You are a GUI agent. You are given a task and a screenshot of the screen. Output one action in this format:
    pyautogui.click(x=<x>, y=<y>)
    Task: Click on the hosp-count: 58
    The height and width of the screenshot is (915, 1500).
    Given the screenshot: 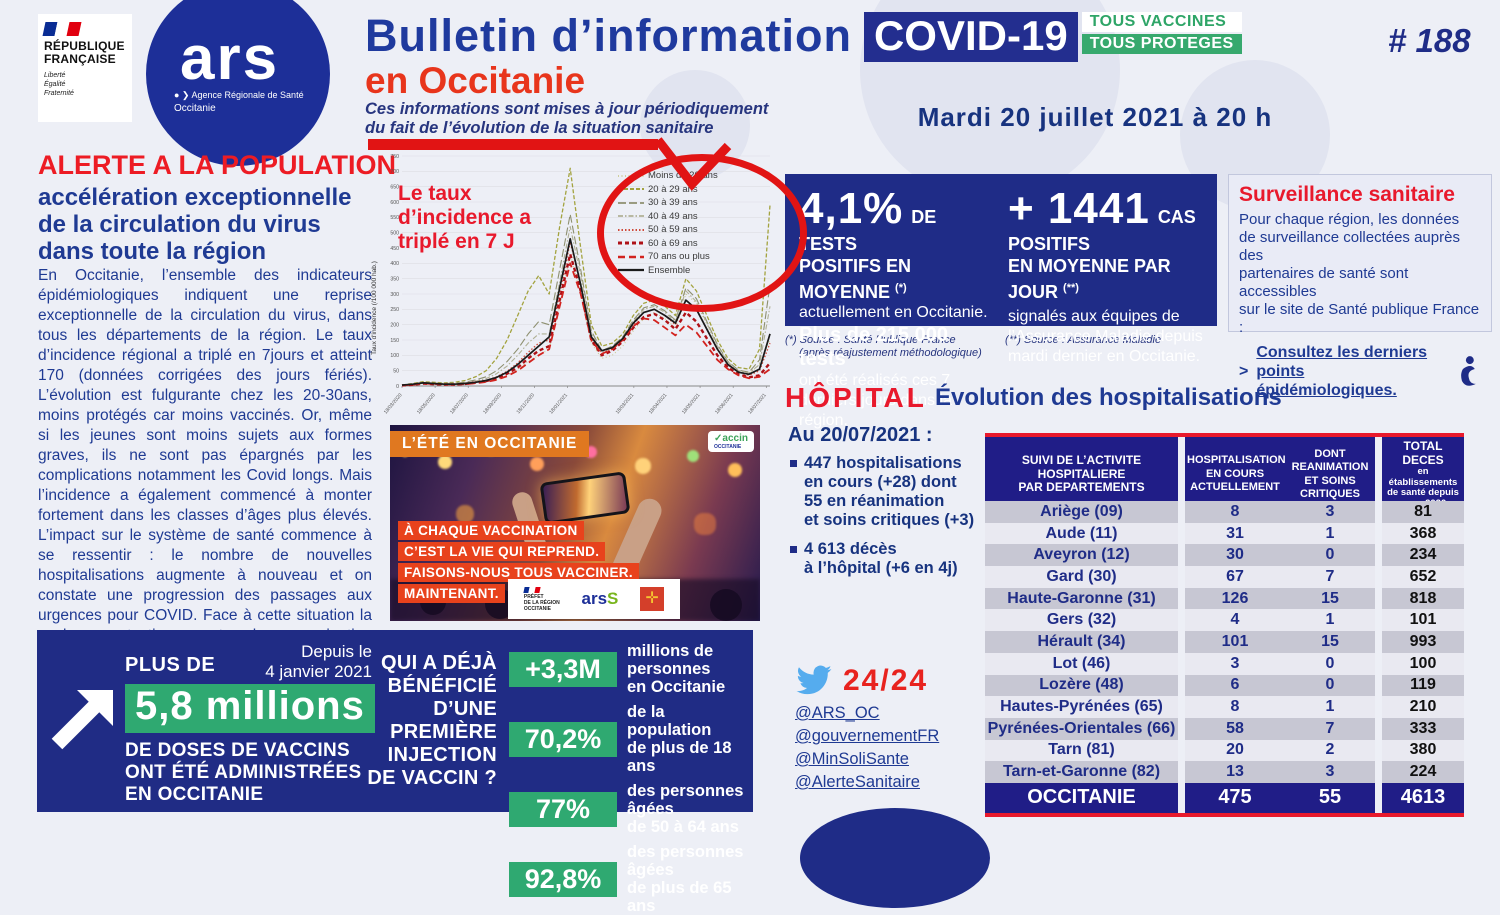 What is the action you would take?
    pyautogui.click(x=1235, y=728)
    